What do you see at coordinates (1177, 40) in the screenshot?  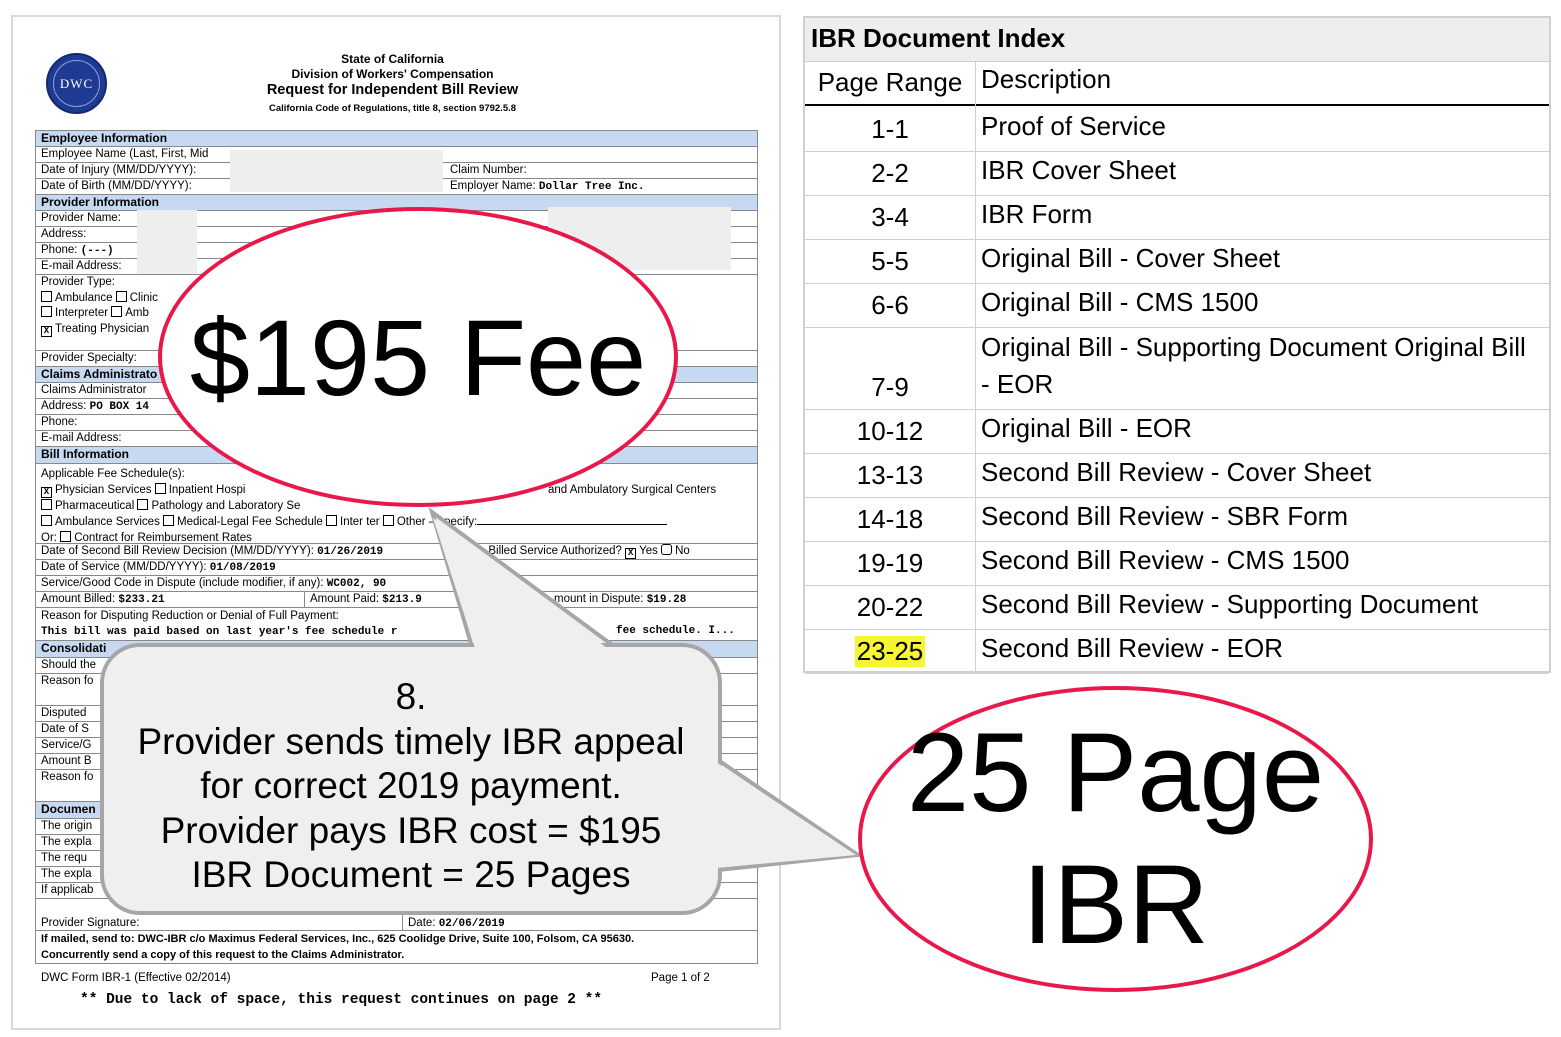 I see `index-title: IBR Document Index` at bounding box center [1177, 40].